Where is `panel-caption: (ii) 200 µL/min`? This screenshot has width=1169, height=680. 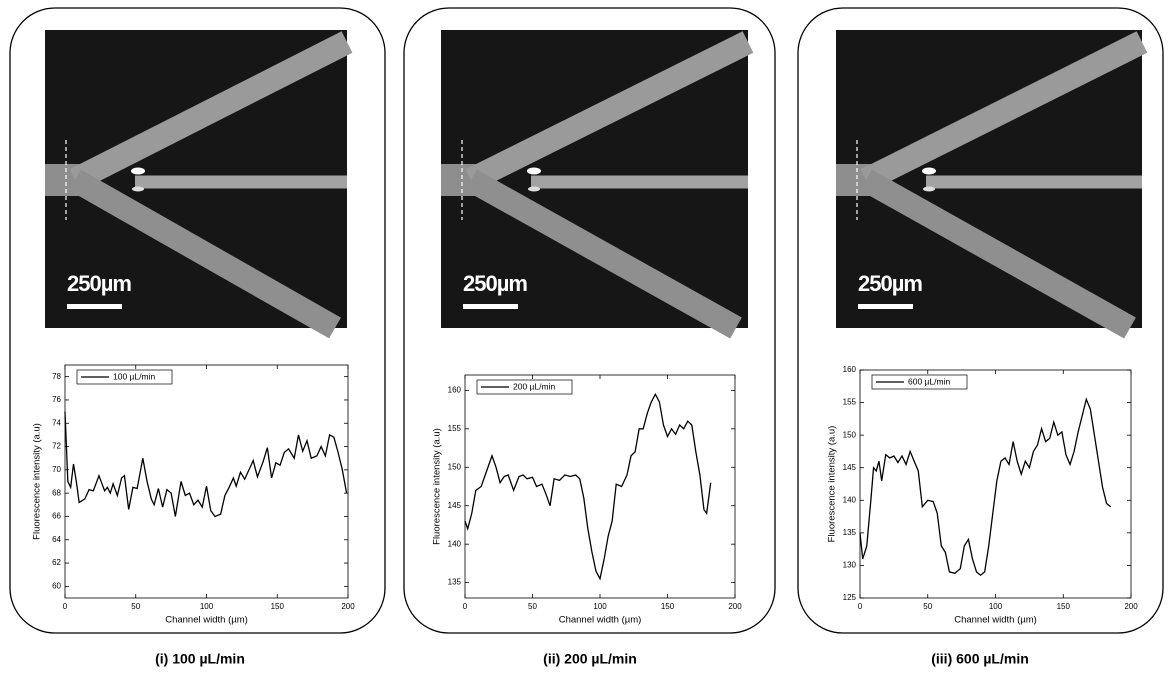 panel-caption: (ii) 200 µL/min is located at coordinates (590, 659).